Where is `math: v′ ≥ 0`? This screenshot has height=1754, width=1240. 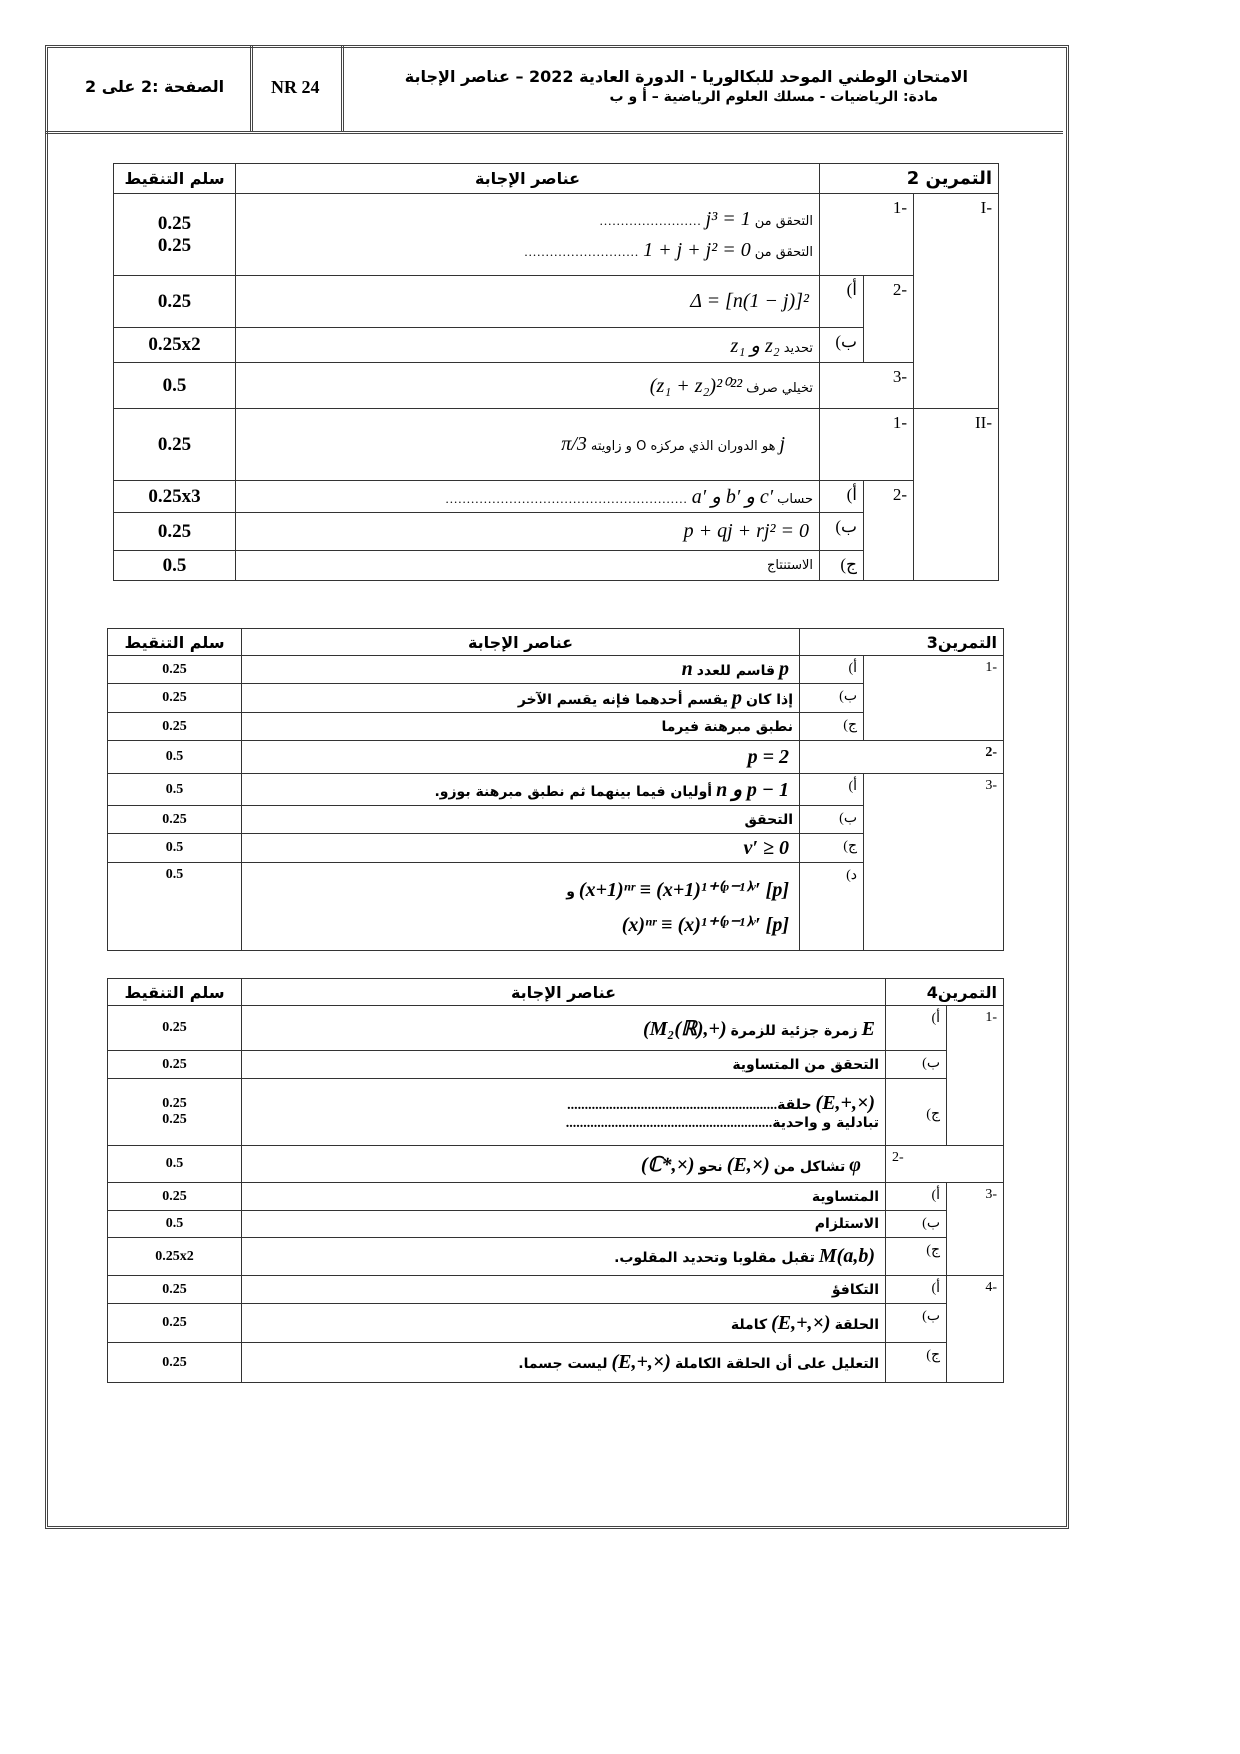 math: v′ ≥ 0 is located at coordinates (766, 847).